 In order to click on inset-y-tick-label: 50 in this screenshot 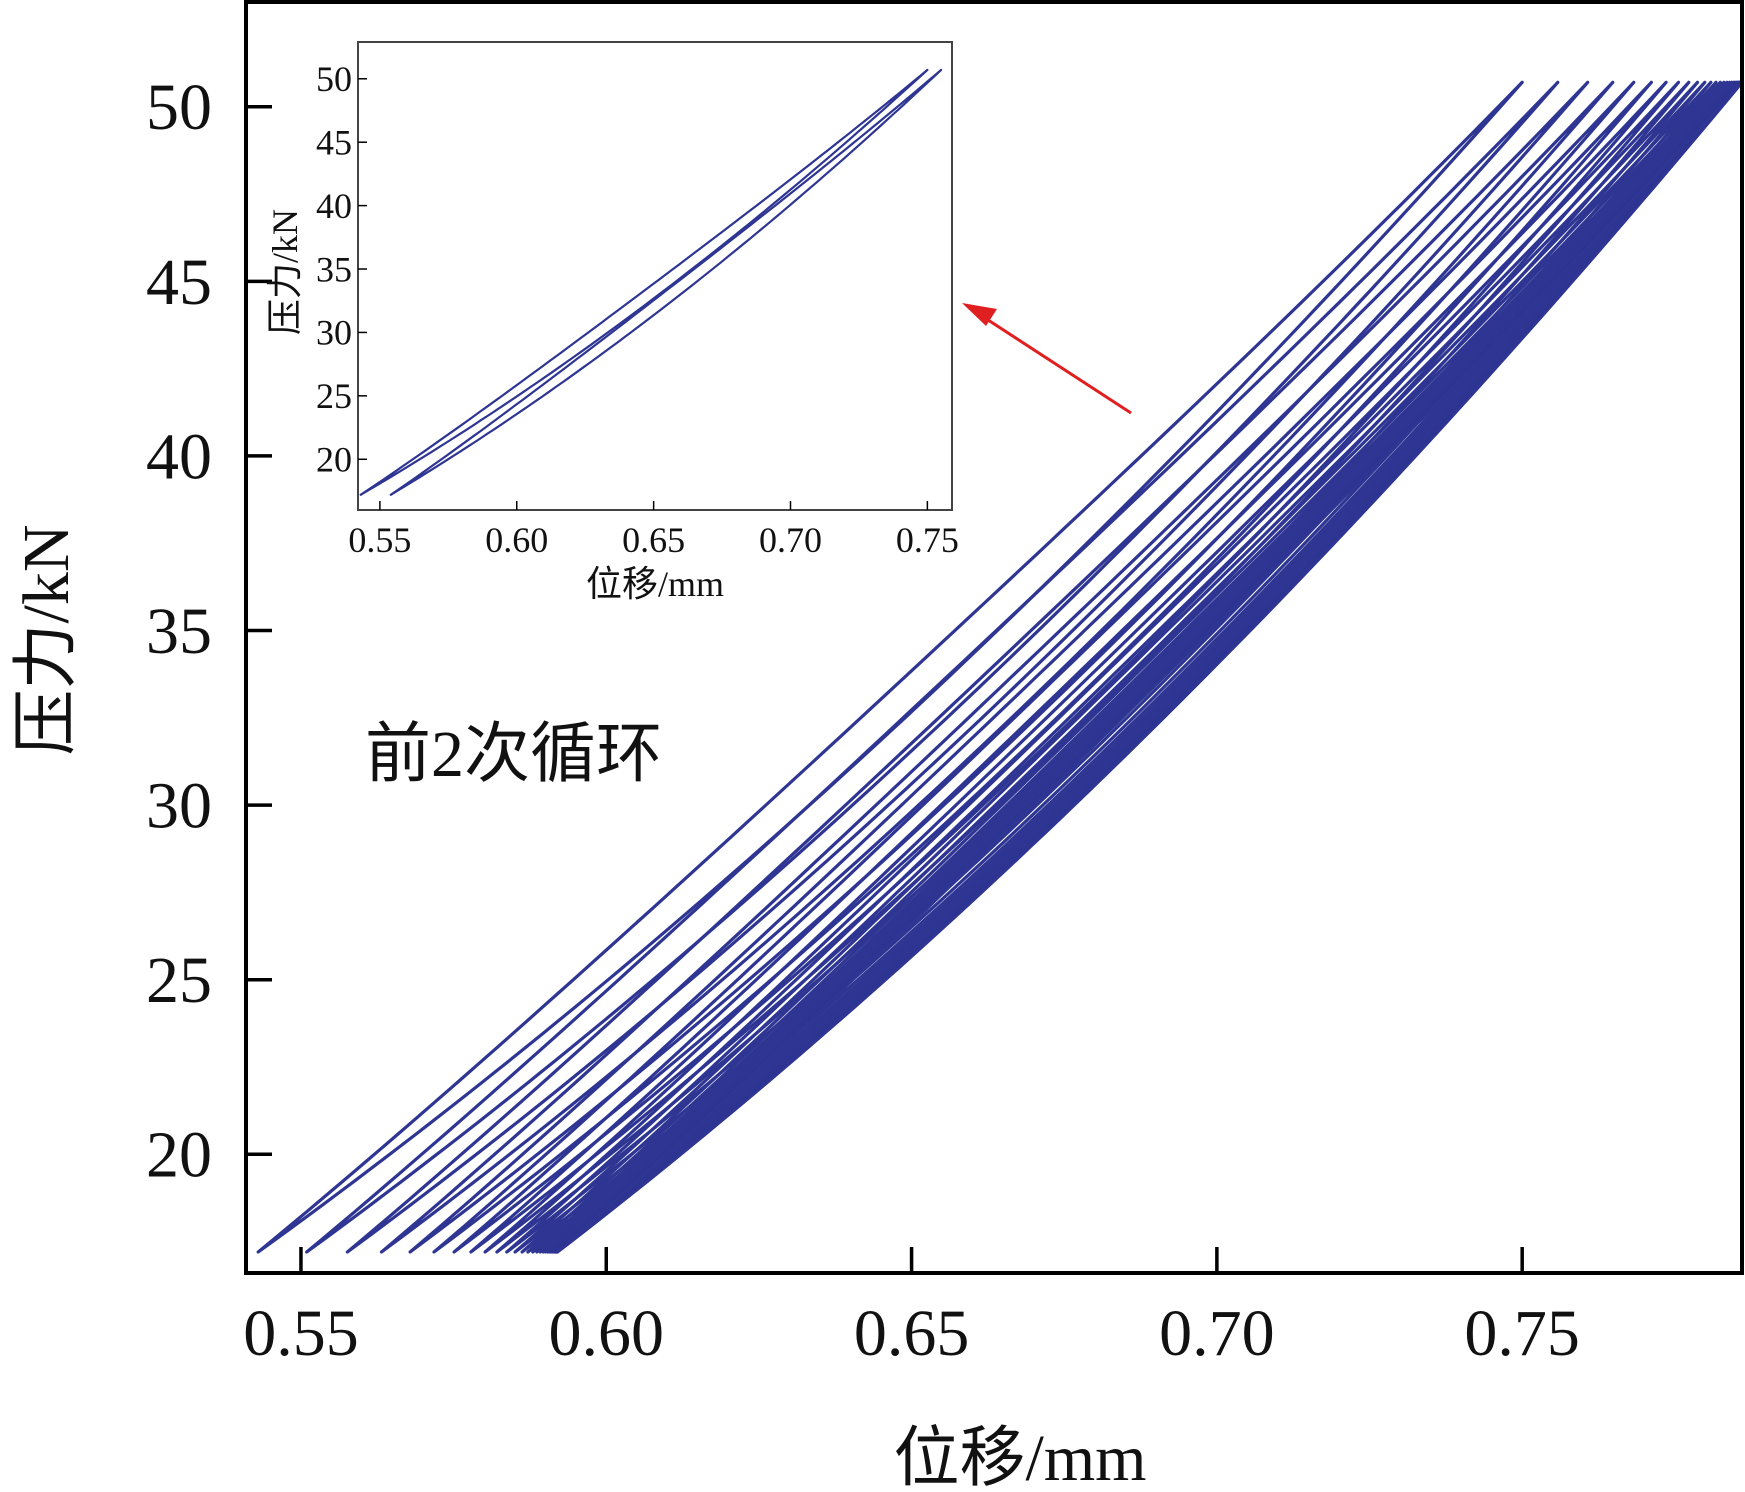, I will do `click(334, 79)`.